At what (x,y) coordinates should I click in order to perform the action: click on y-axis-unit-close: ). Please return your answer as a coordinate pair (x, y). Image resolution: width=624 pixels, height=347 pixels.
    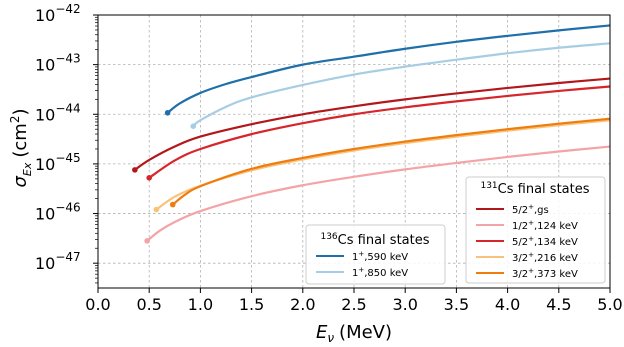
    Looking at the image, I should click on (20, 111).